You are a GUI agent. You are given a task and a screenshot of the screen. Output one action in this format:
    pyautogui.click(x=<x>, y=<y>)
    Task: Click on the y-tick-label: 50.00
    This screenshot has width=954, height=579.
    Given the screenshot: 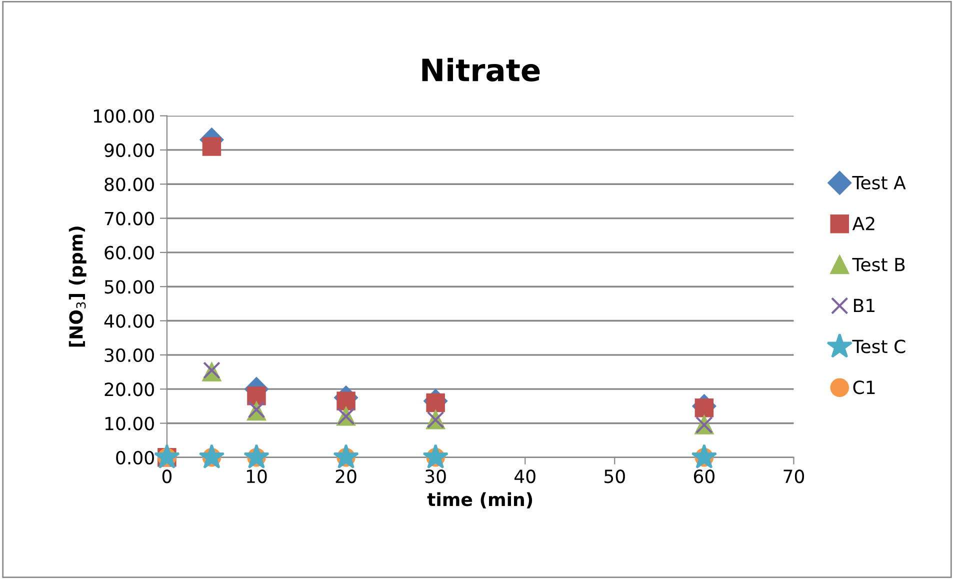 What is the action you would take?
    pyautogui.click(x=129, y=287)
    